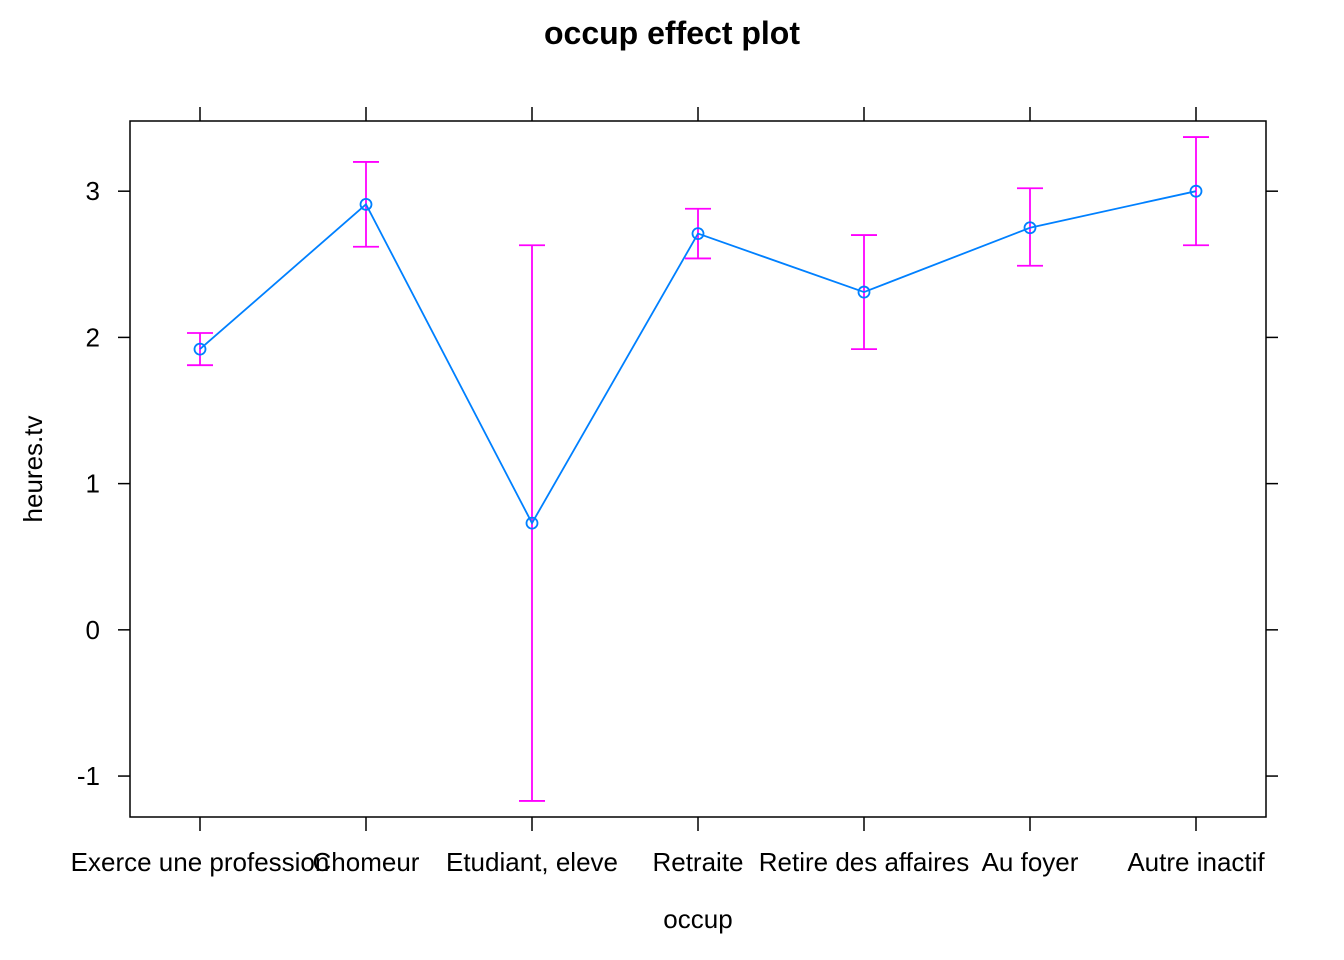 The width and height of the screenshot is (1344, 960). Describe the element at coordinates (93, 630) in the screenshot. I see `y-tick-label: 0` at that location.